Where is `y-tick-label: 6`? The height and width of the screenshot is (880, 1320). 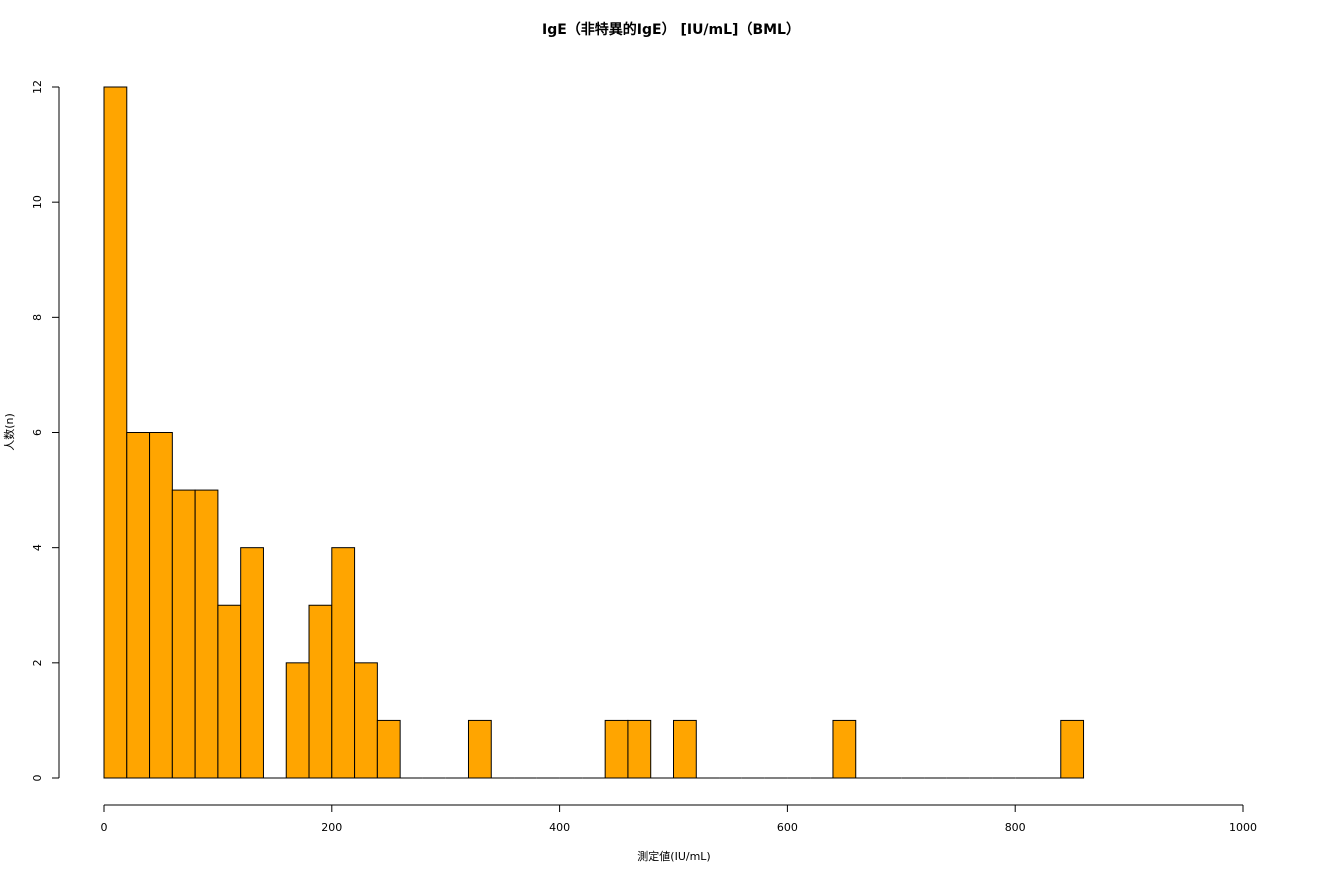 y-tick-label: 6 is located at coordinates (37, 432).